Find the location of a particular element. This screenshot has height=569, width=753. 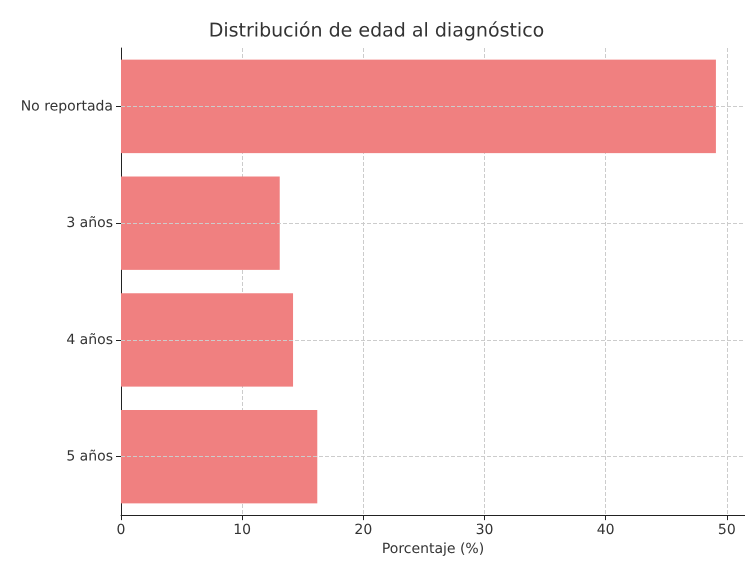

x-tick-label: 30 is located at coordinates (485, 530).